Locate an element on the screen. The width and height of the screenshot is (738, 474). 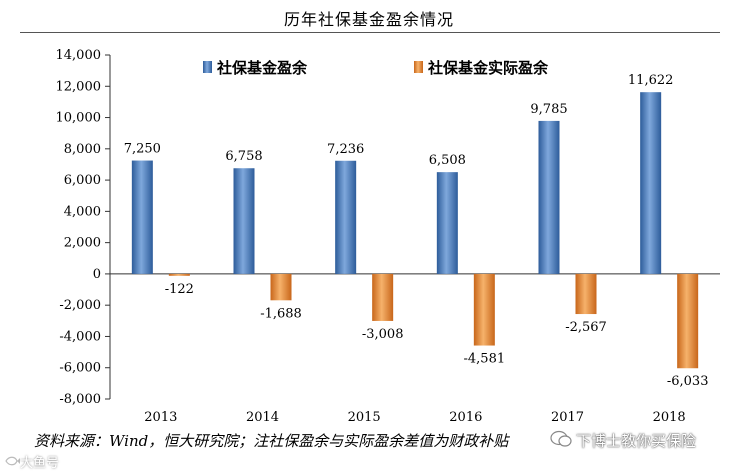
data-label: -3,008 is located at coordinates (383, 334).